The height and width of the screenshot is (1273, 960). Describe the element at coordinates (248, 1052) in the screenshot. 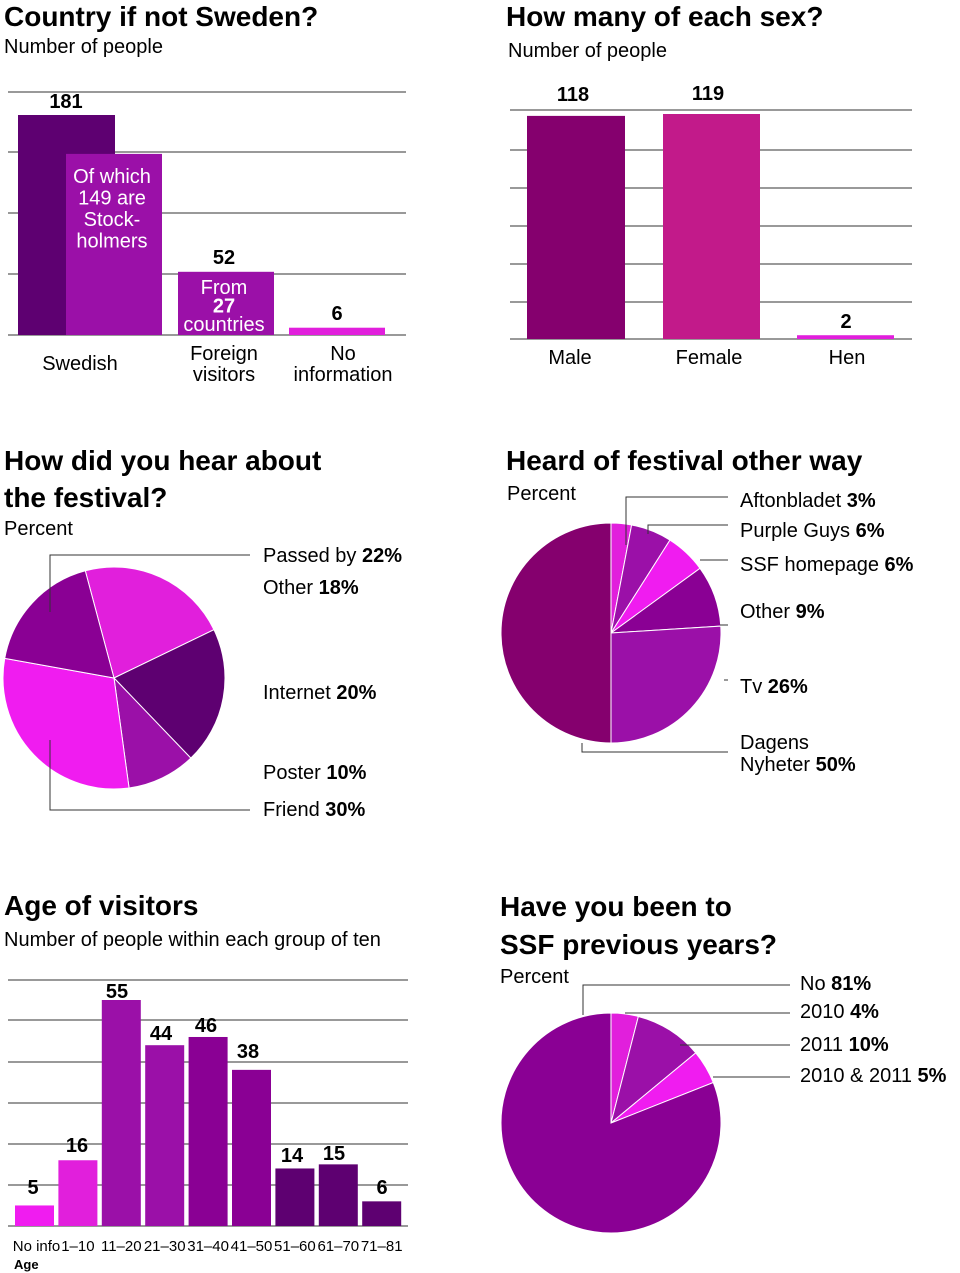

I see `age-value-label: 38` at that location.